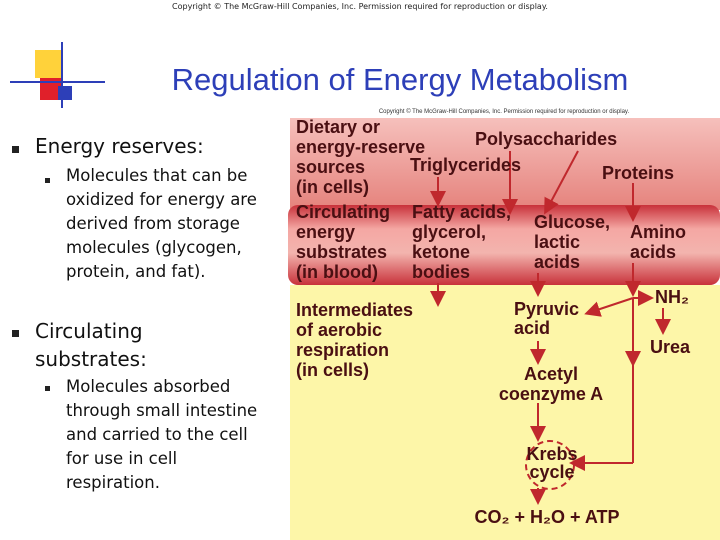  I want to click on bullet-text: Energy reserves:, so click(119, 146).